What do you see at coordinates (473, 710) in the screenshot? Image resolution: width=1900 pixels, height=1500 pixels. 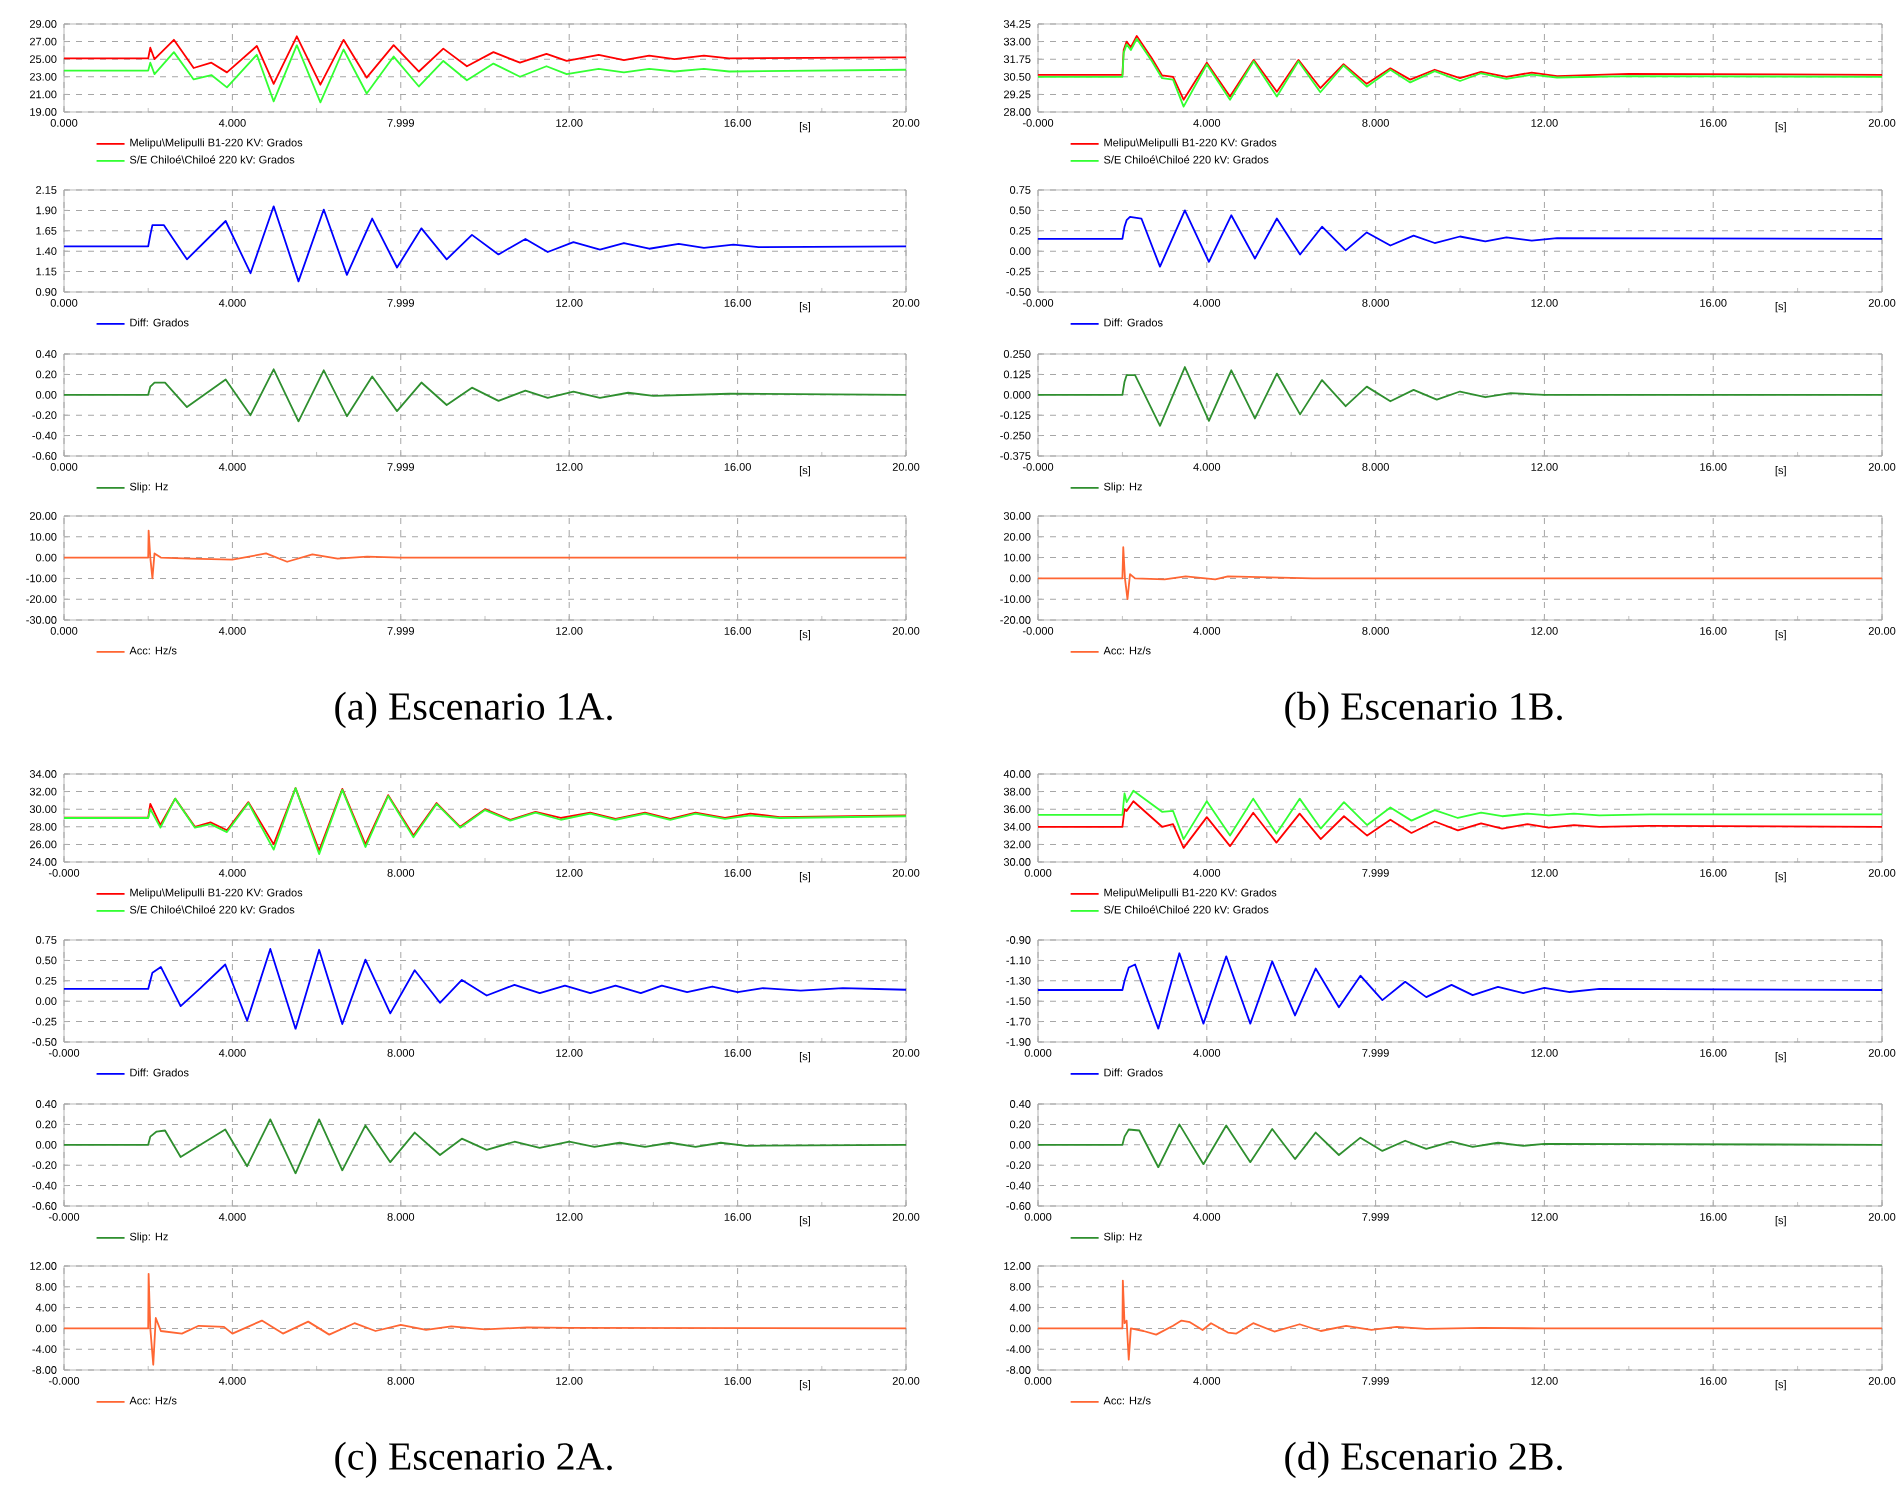 I see `text: (a) Escenario 1A.` at bounding box center [473, 710].